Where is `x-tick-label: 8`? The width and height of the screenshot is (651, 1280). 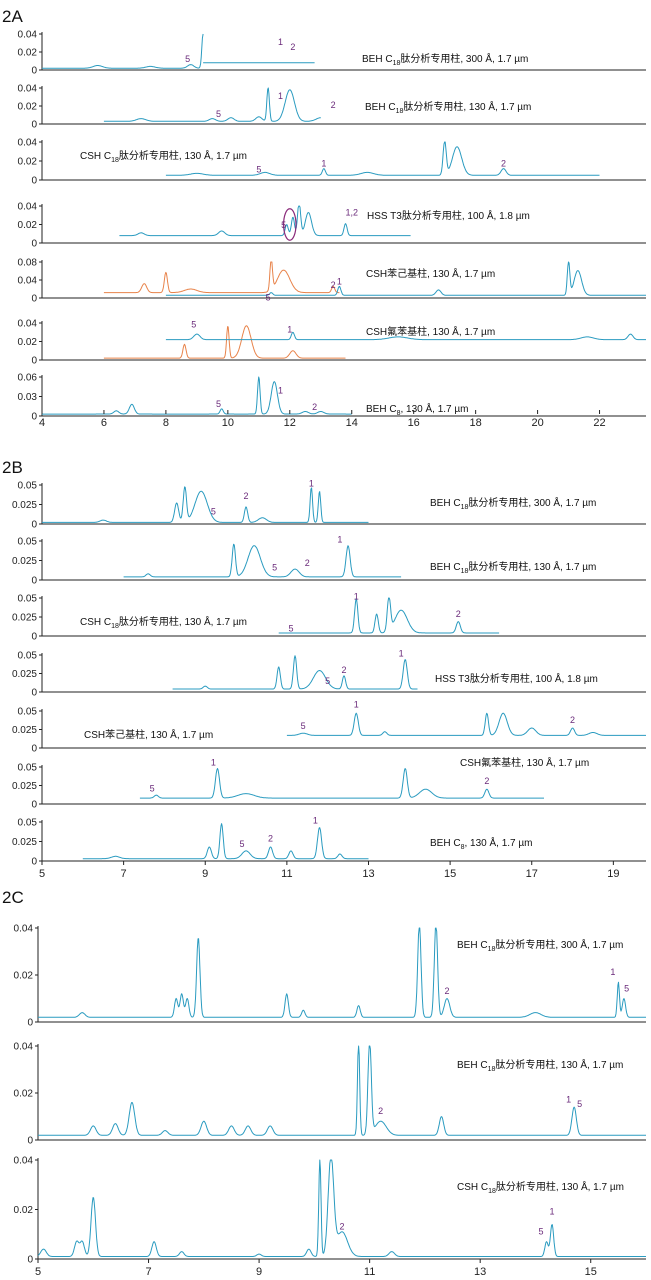 x-tick-label: 8 is located at coordinates (166, 423).